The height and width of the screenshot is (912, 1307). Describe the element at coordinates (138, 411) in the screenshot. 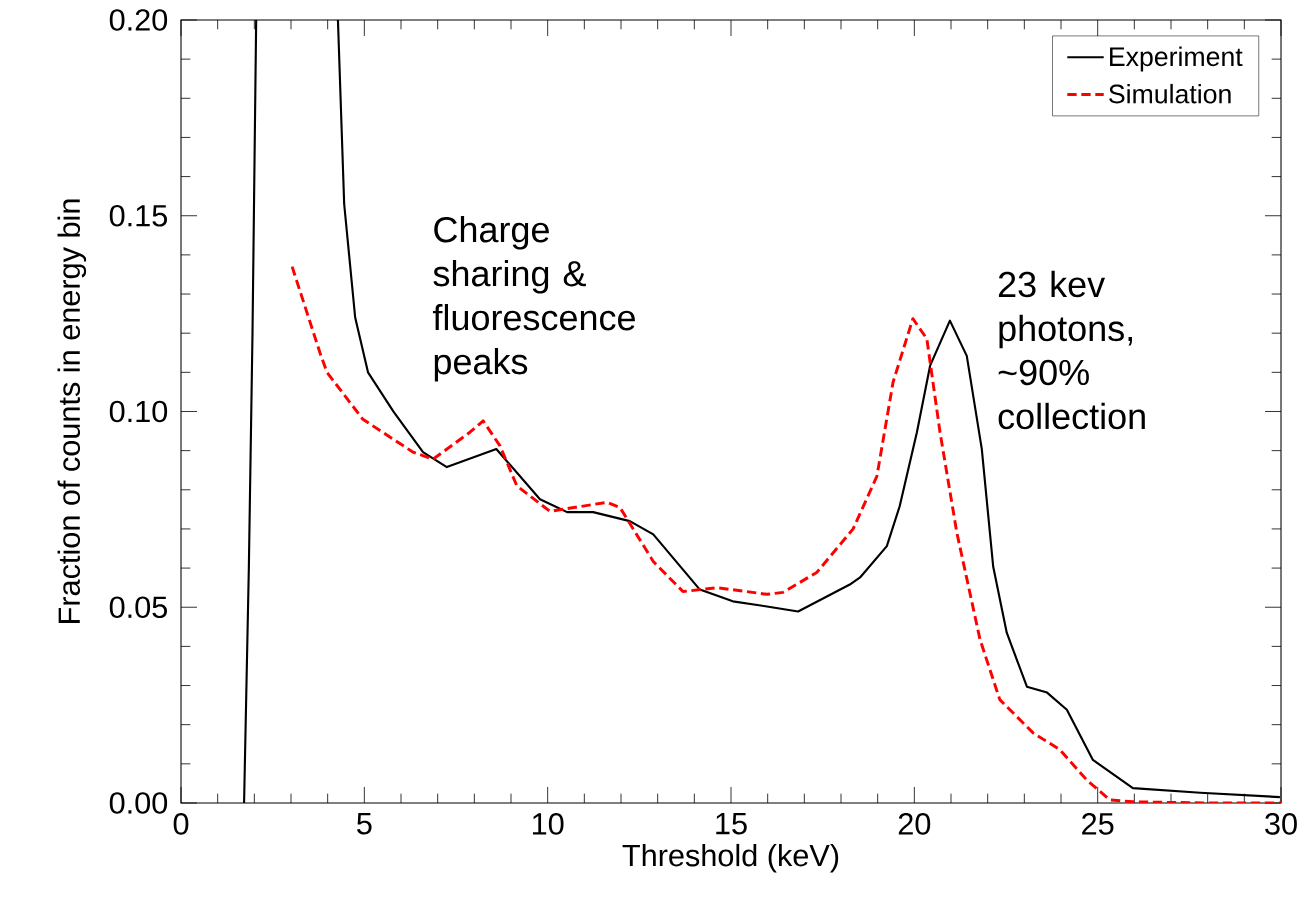

I see `y-tick-label: 0.10` at that location.